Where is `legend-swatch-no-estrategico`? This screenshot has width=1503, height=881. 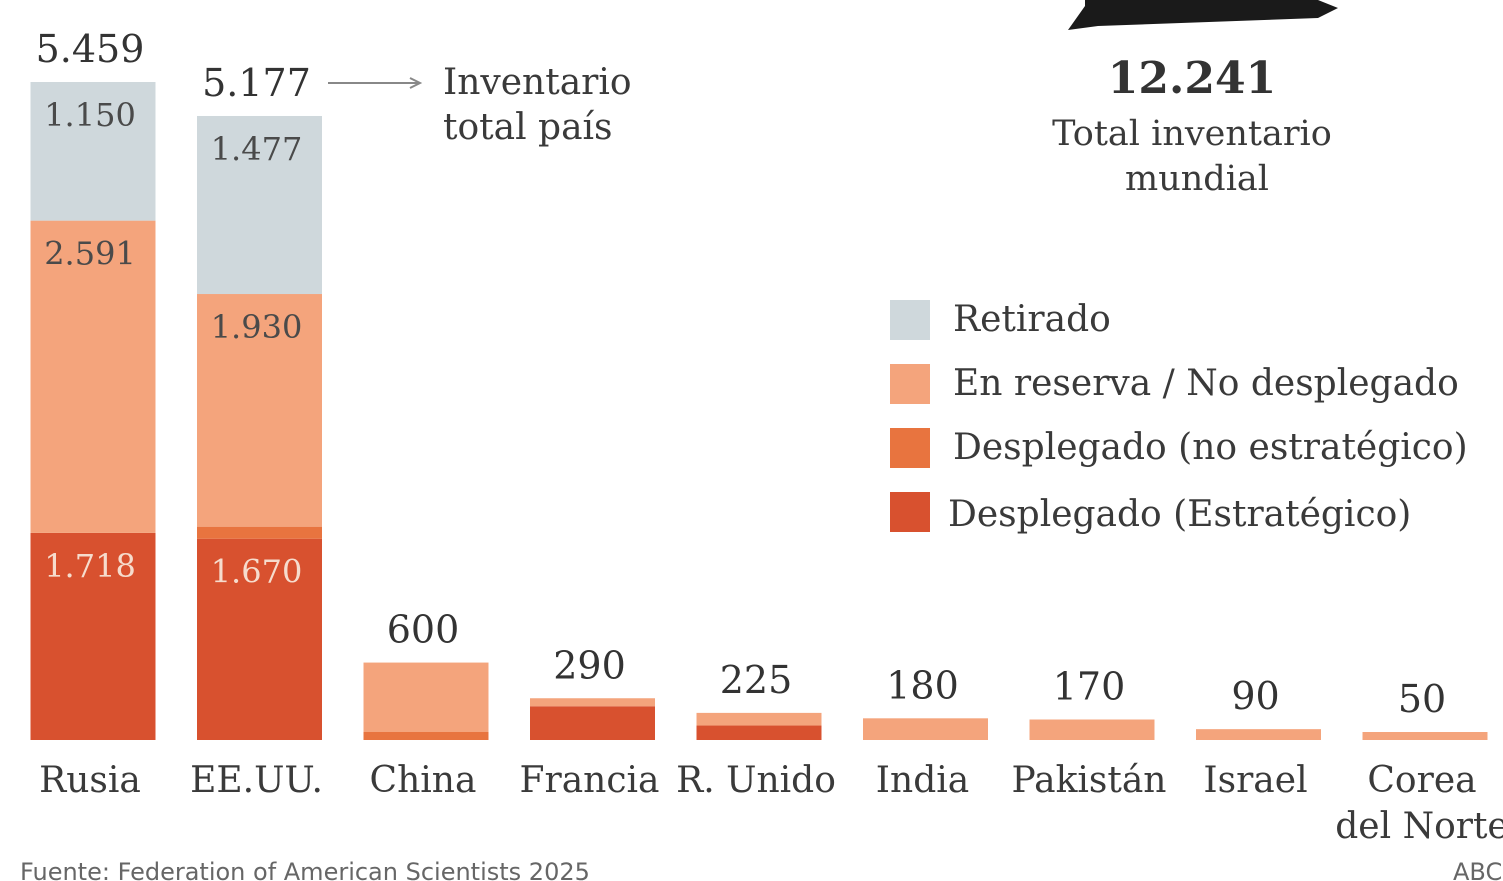 legend-swatch-no-estrategico is located at coordinates (910, 448).